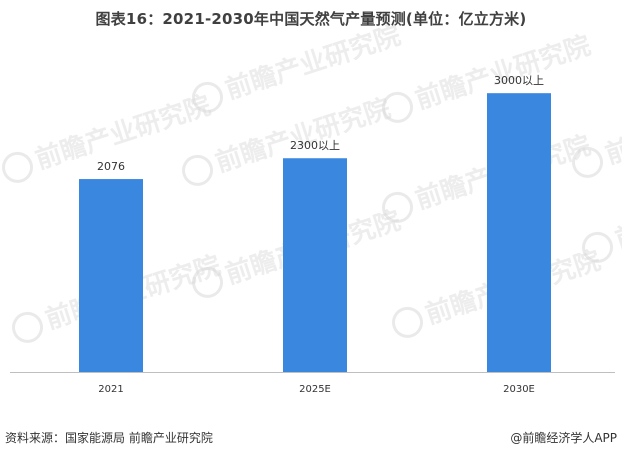 Image resolution: width=622 pixels, height=458 pixels. I want to click on x-tick-label: 2021, so click(110, 389).